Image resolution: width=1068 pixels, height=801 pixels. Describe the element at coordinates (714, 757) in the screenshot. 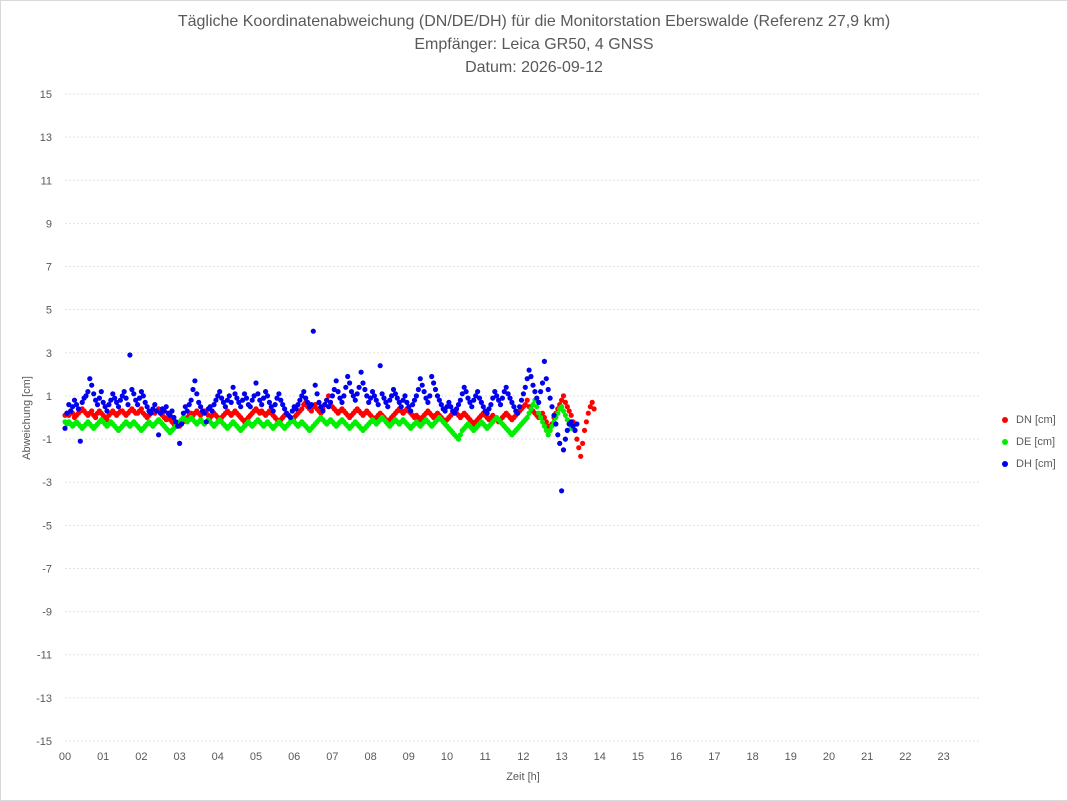

I see `x-tick-label: 17` at that location.